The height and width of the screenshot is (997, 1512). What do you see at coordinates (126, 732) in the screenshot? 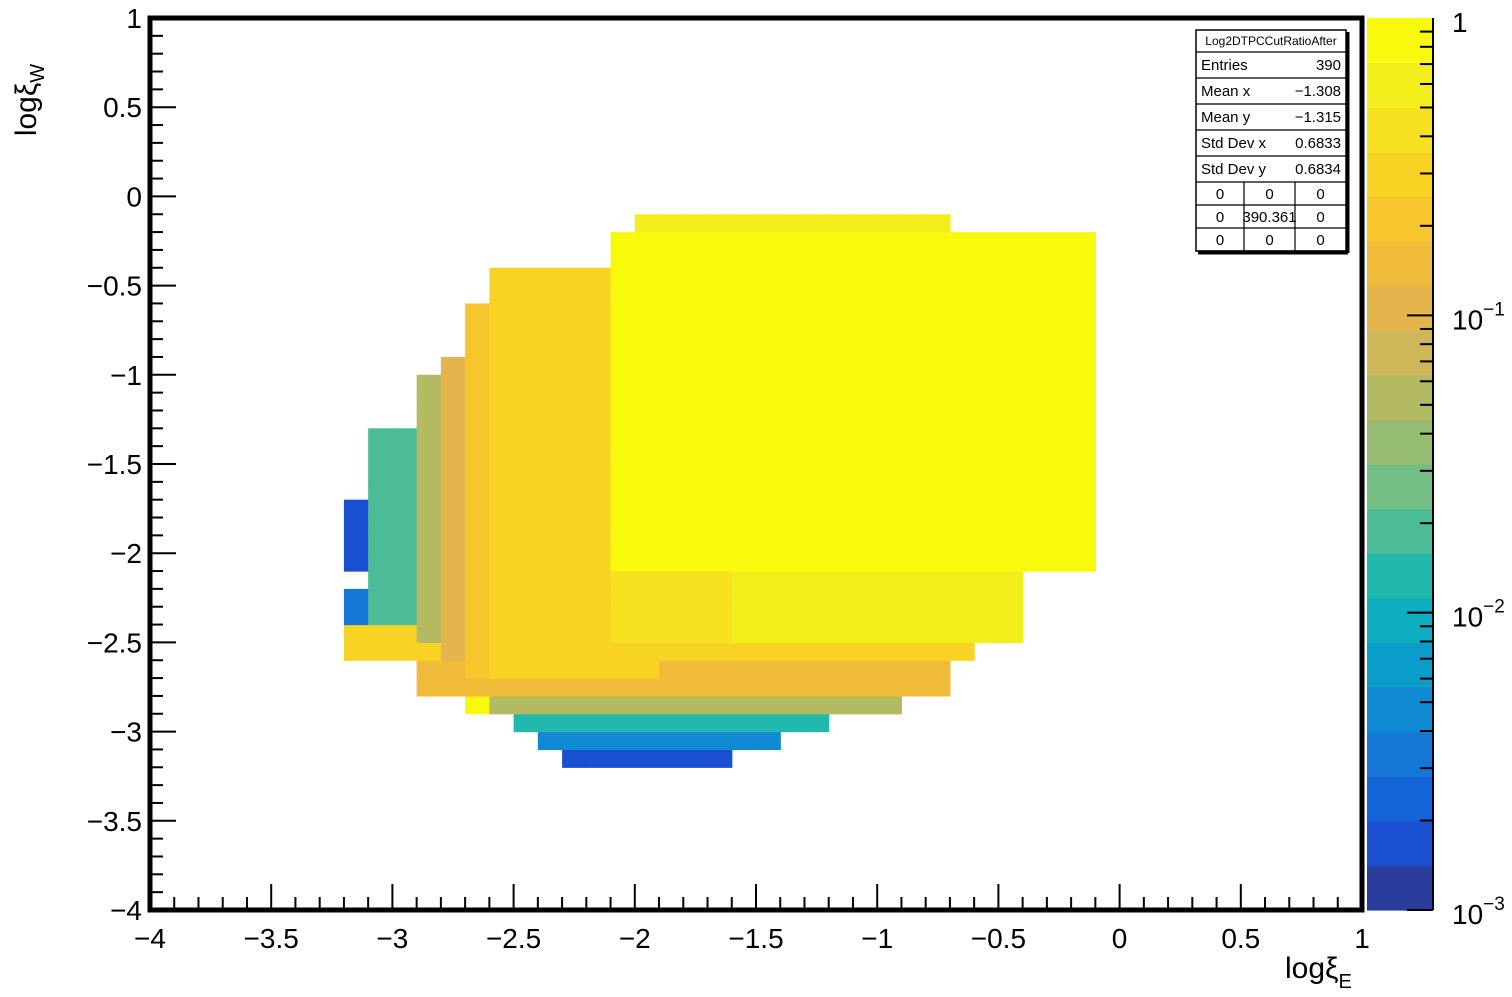
I see `y-tick-label: −3` at bounding box center [126, 732].